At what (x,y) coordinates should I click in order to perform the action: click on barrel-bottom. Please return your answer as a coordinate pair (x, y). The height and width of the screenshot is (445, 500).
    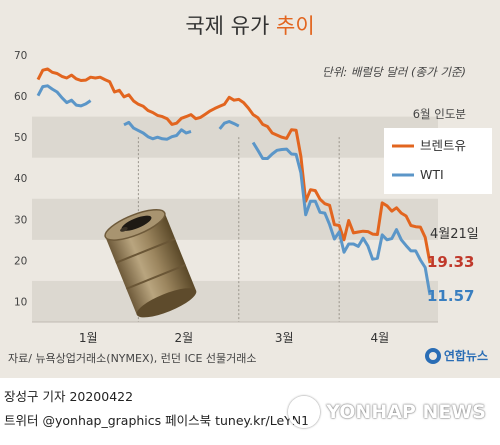
    Looking at the image, I should click on (166, 303).